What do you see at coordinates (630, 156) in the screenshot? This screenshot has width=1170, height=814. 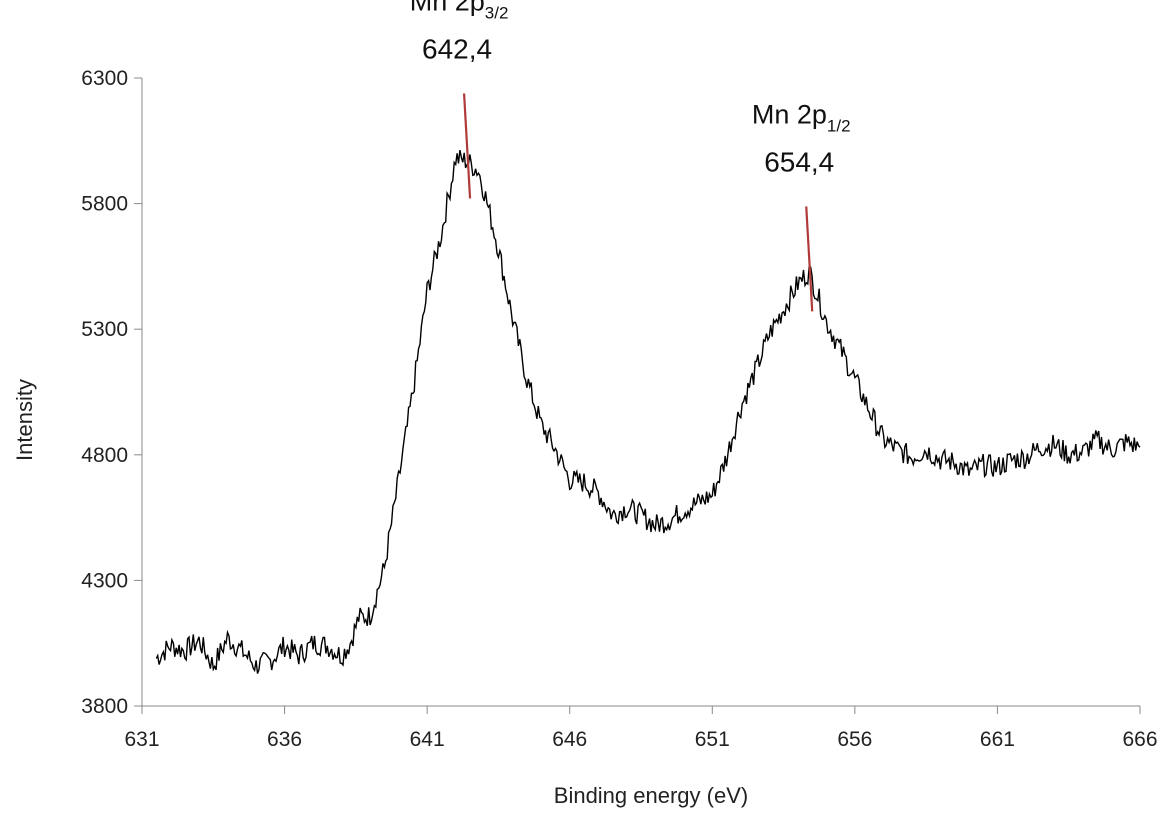 I see `peak-annotations: Mn 2p3/2 642,4 Mn 2p1/2 654,4` at bounding box center [630, 156].